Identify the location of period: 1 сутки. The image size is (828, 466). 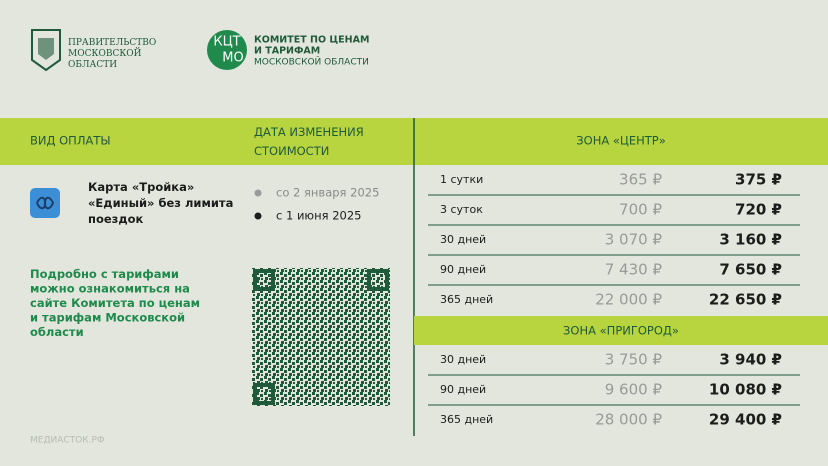
(461, 179).